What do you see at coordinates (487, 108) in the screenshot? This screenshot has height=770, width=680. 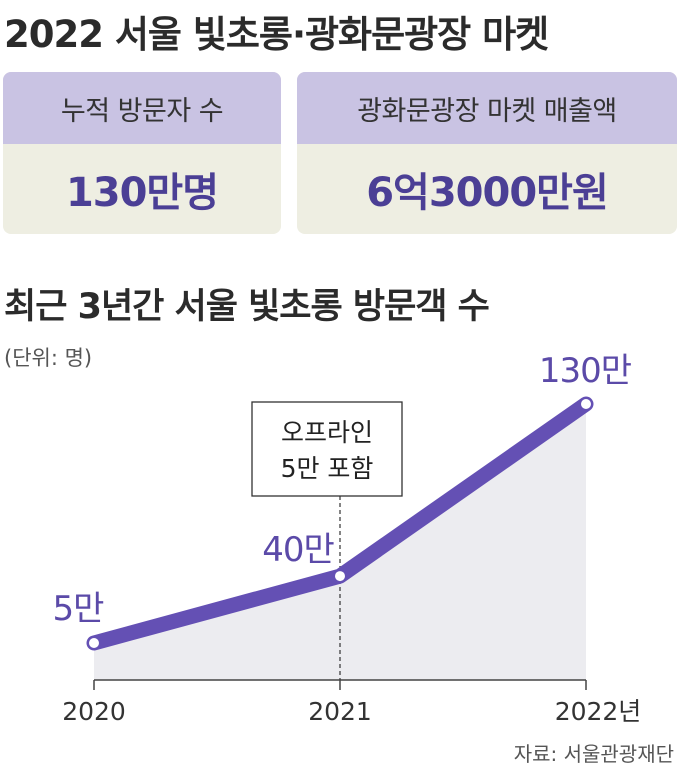 I see `stat-label: 광화문광장 마켓 매출액` at bounding box center [487, 108].